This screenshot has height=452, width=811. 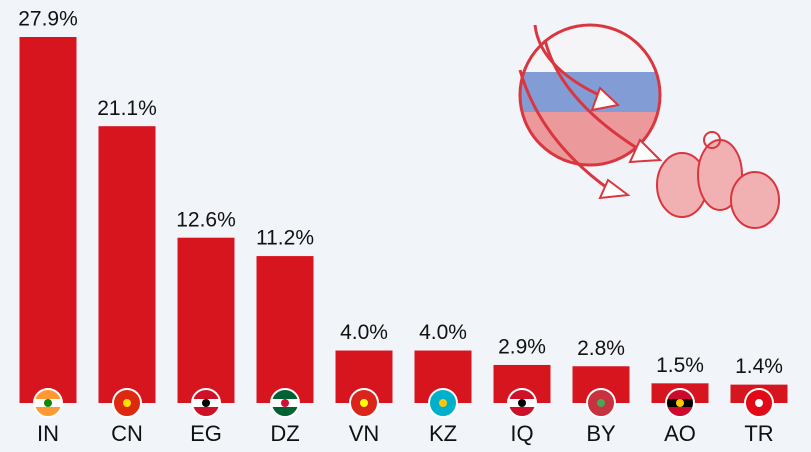 What do you see at coordinates (521, 433) in the screenshot?
I see `x-tick-label: IQ` at bounding box center [521, 433].